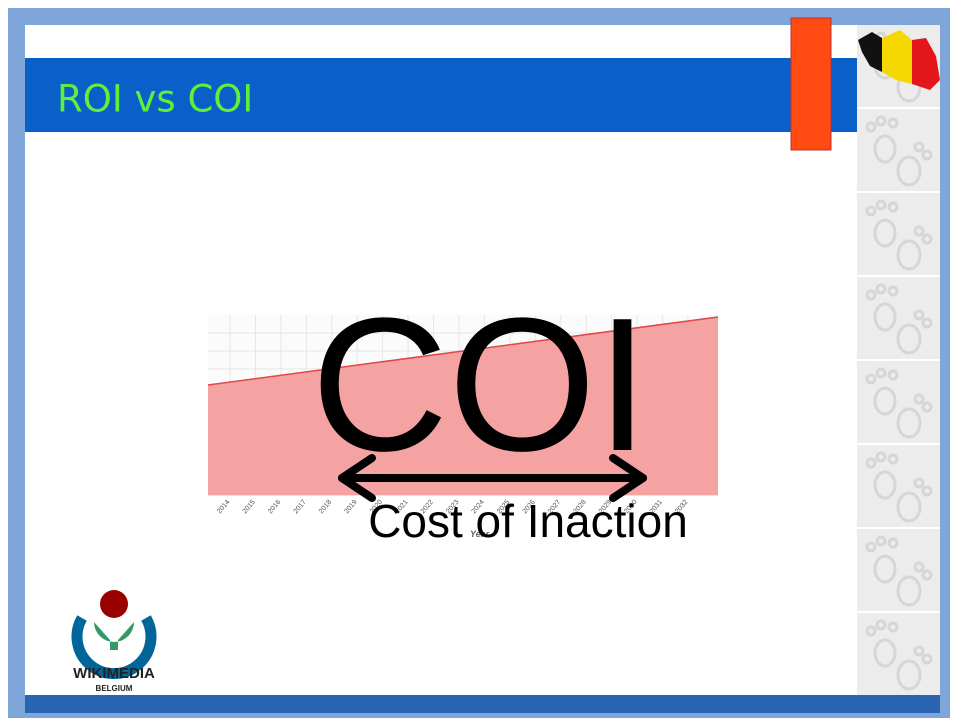 The height and width of the screenshot is (724, 957). Describe the element at coordinates (480, 534) in the screenshot. I see `x-axis-label: Year` at that location.